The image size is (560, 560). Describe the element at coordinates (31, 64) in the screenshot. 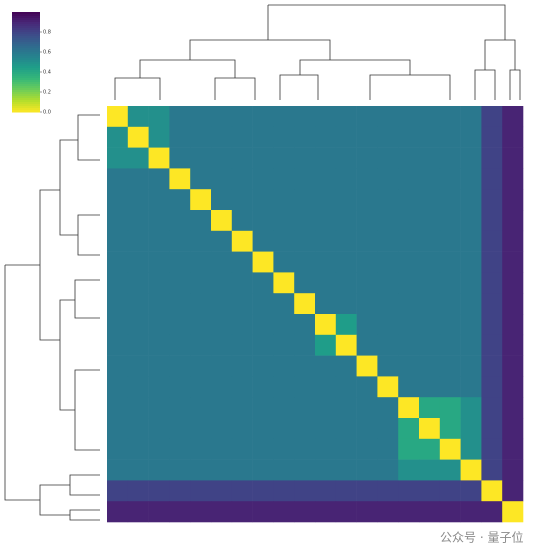

I see `colorbar: 0.0 0.2 0.4 0.6 0.8` at that location.